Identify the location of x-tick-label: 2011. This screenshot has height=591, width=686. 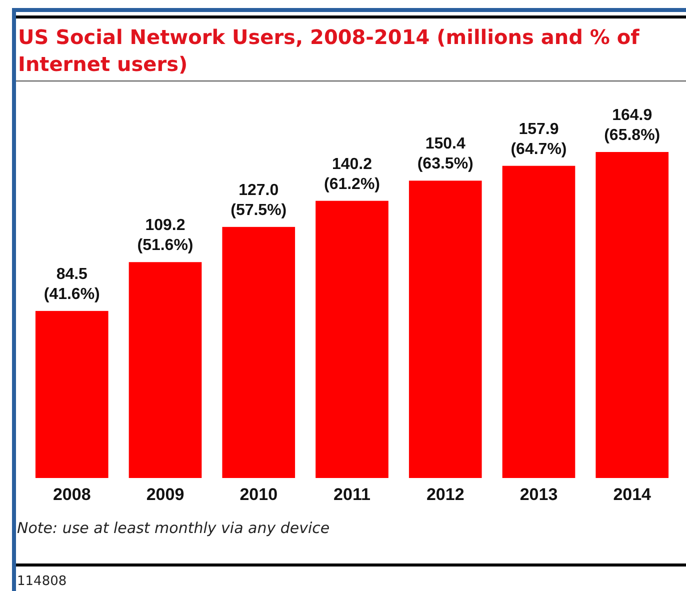
(352, 494).